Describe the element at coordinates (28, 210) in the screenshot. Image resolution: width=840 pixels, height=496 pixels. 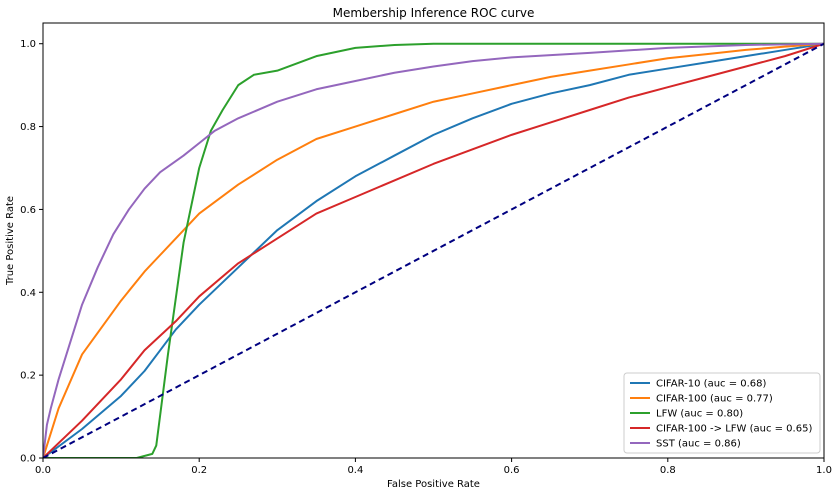
I see `y-tick-label: 0.6` at that location.